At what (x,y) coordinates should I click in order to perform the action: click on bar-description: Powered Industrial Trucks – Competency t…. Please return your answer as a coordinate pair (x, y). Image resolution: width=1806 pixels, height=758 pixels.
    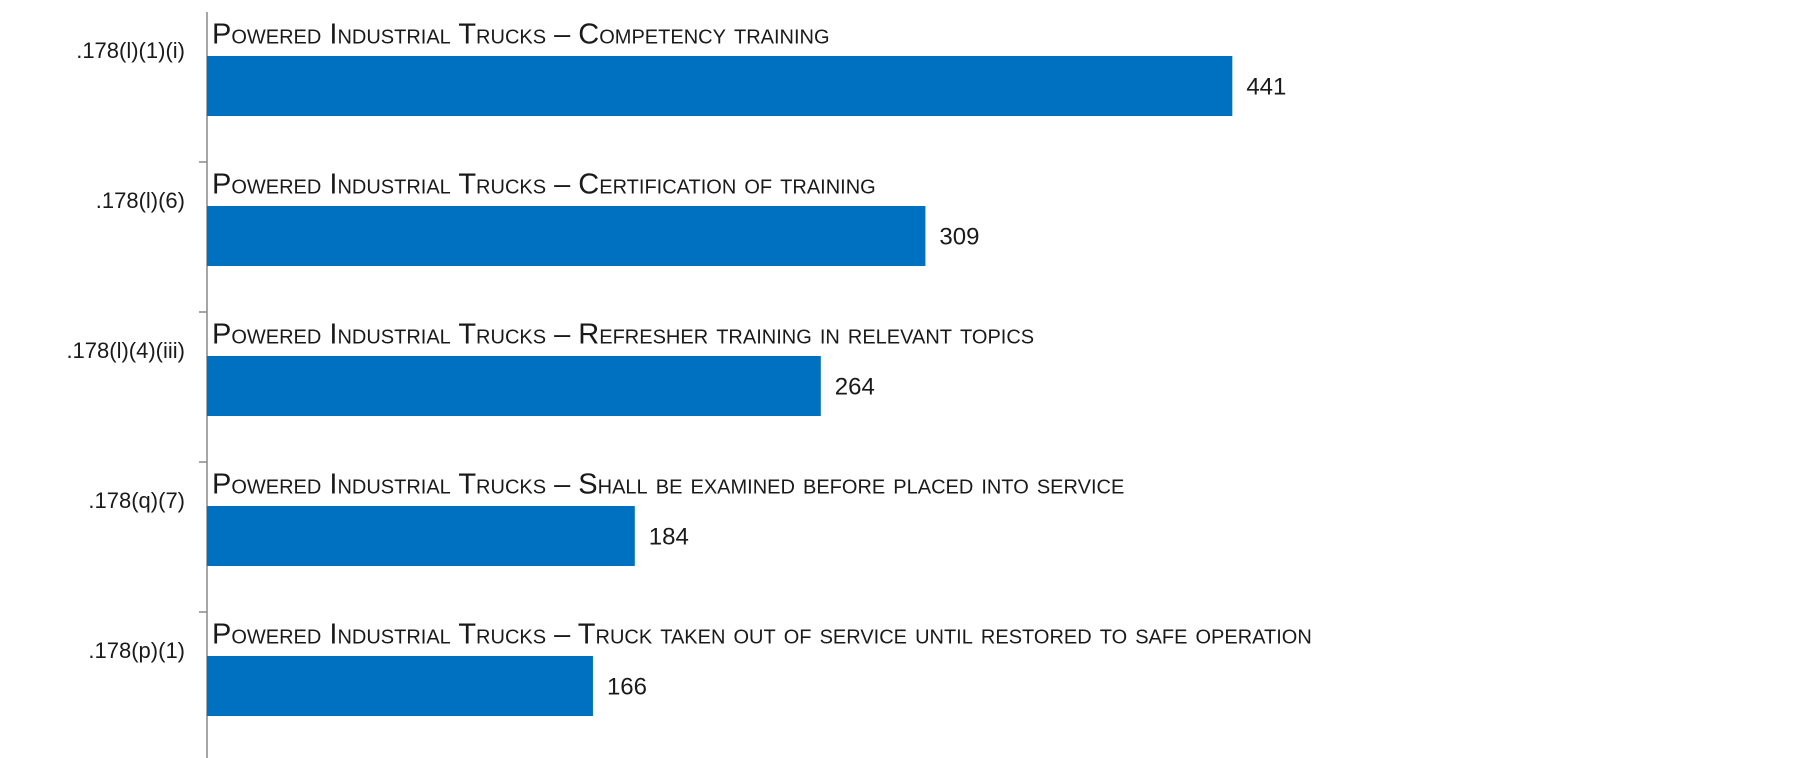
    Looking at the image, I should click on (521, 35).